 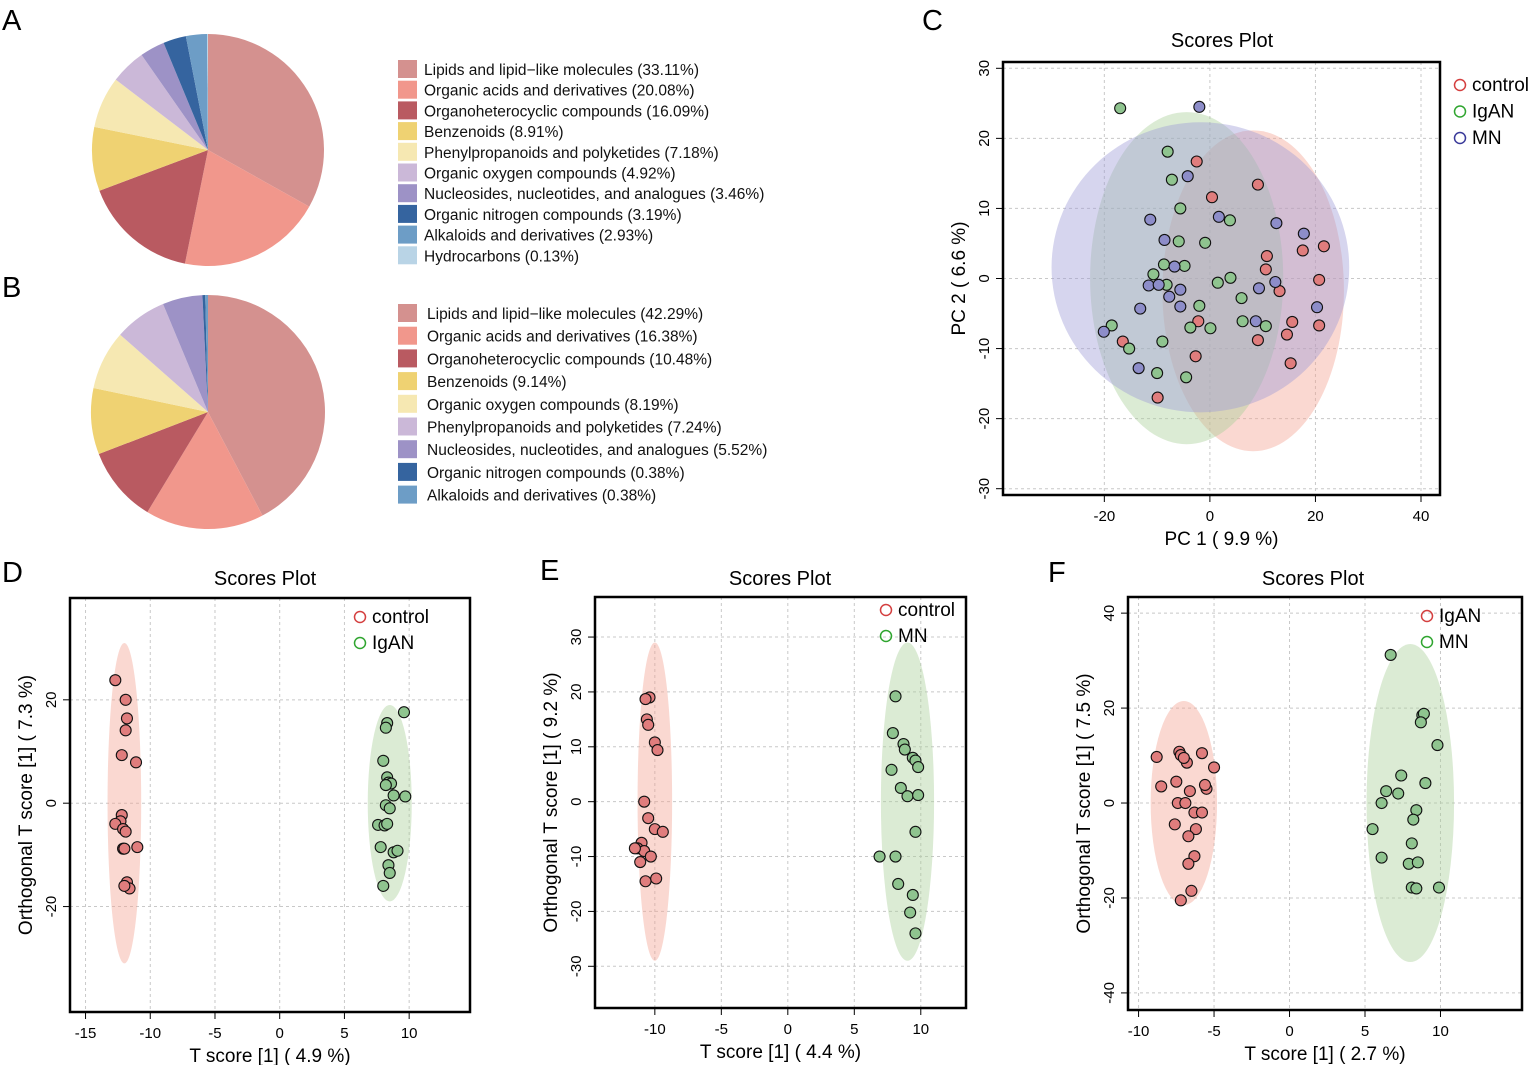 What do you see at coordinates (497, 382) in the screenshot?
I see `legend-label: Benzenoids (9.14%)` at bounding box center [497, 382].